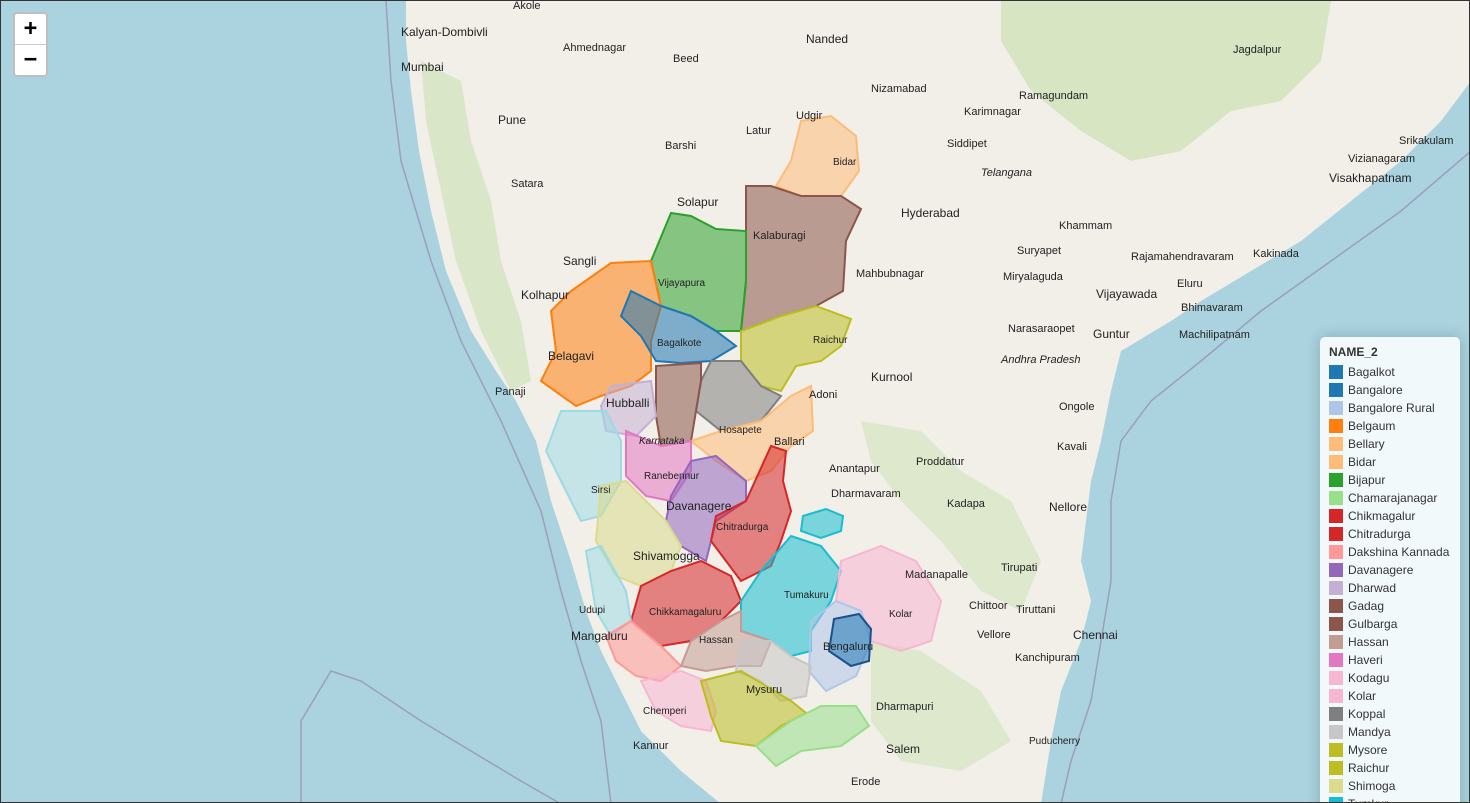 The image size is (1470, 803). What do you see at coordinates (1390, 798) in the screenshot?
I see `legend-item: Tumkur` at bounding box center [1390, 798].